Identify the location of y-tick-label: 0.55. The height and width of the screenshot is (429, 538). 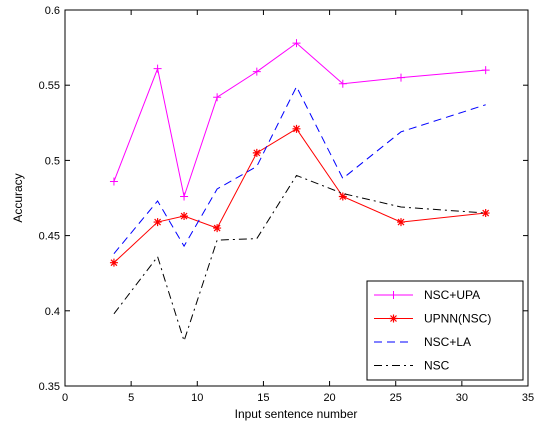
(49, 86).